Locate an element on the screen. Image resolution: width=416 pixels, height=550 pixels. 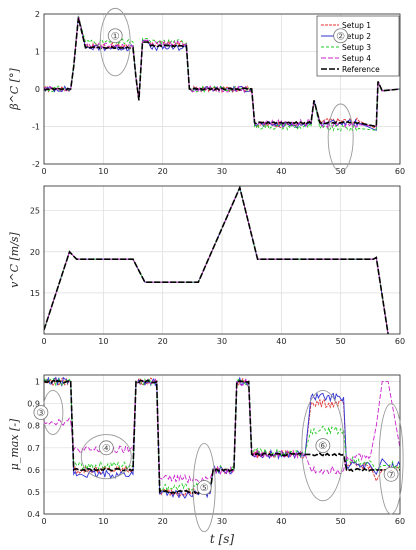
y-tick-label: 15 is located at coordinates (35, 293).